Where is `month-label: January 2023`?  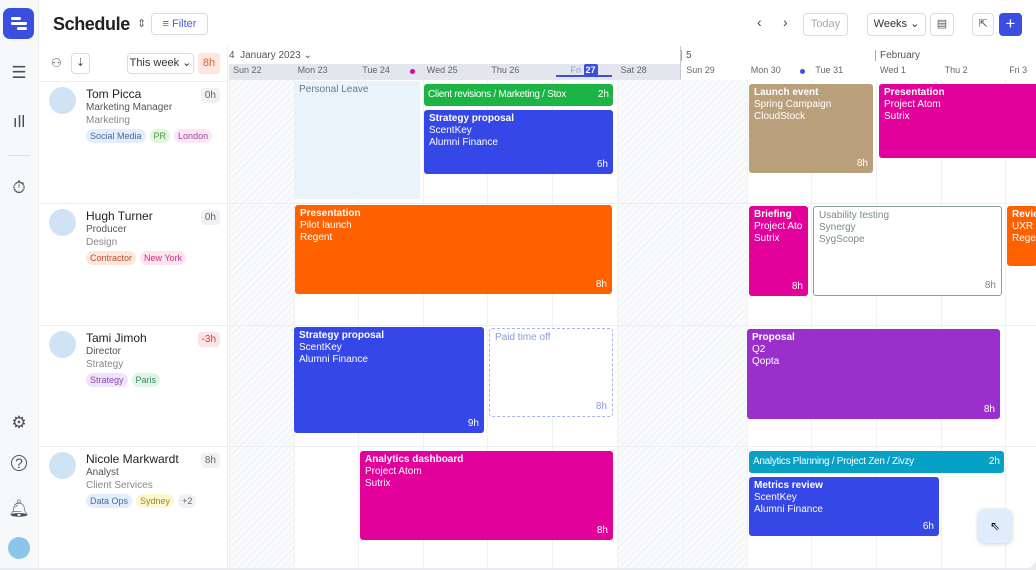 month-label: January 2023 is located at coordinates (270, 55).